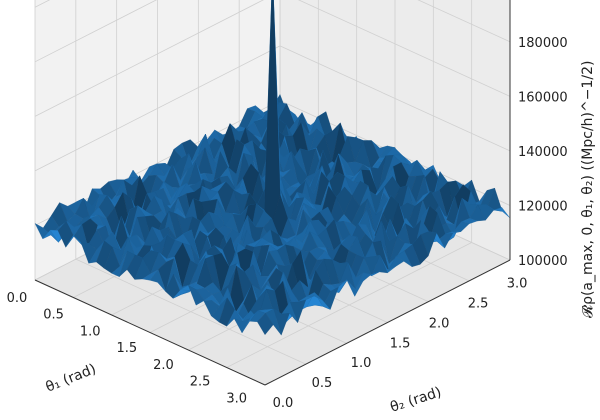 The width and height of the screenshot is (600, 420). Describe the element at coordinates (478, 303) in the screenshot. I see `y-tick-label: 2.5` at that location.